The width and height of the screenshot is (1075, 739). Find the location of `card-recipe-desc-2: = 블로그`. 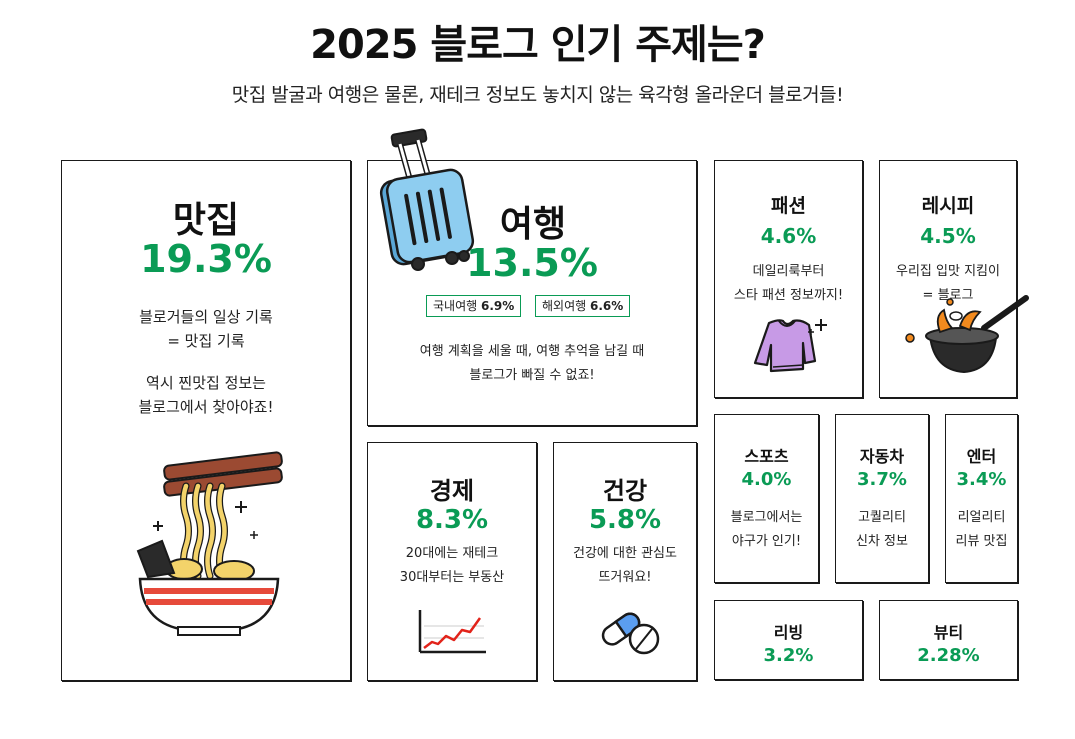

card-recipe-desc-2: = 블로그 is located at coordinates (948, 295).